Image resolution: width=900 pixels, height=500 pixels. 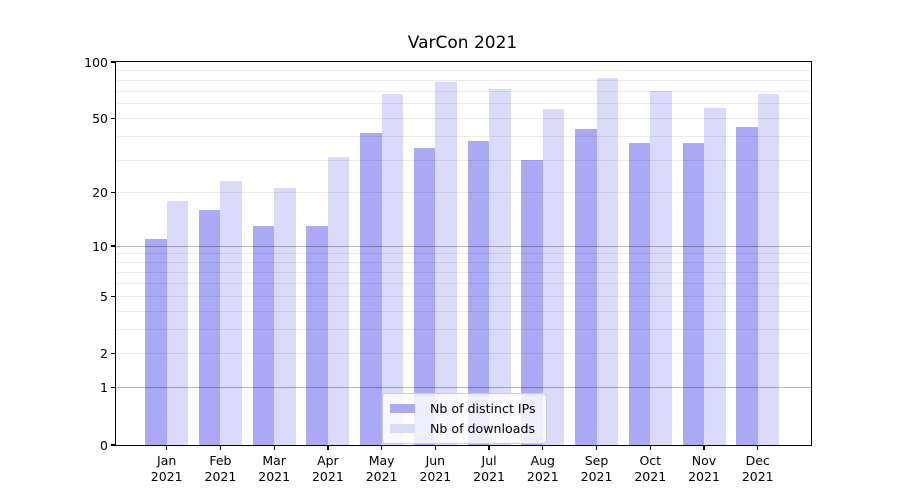 I want to click on x-tick-label: Jan 2021, so click(x=166, y=468).